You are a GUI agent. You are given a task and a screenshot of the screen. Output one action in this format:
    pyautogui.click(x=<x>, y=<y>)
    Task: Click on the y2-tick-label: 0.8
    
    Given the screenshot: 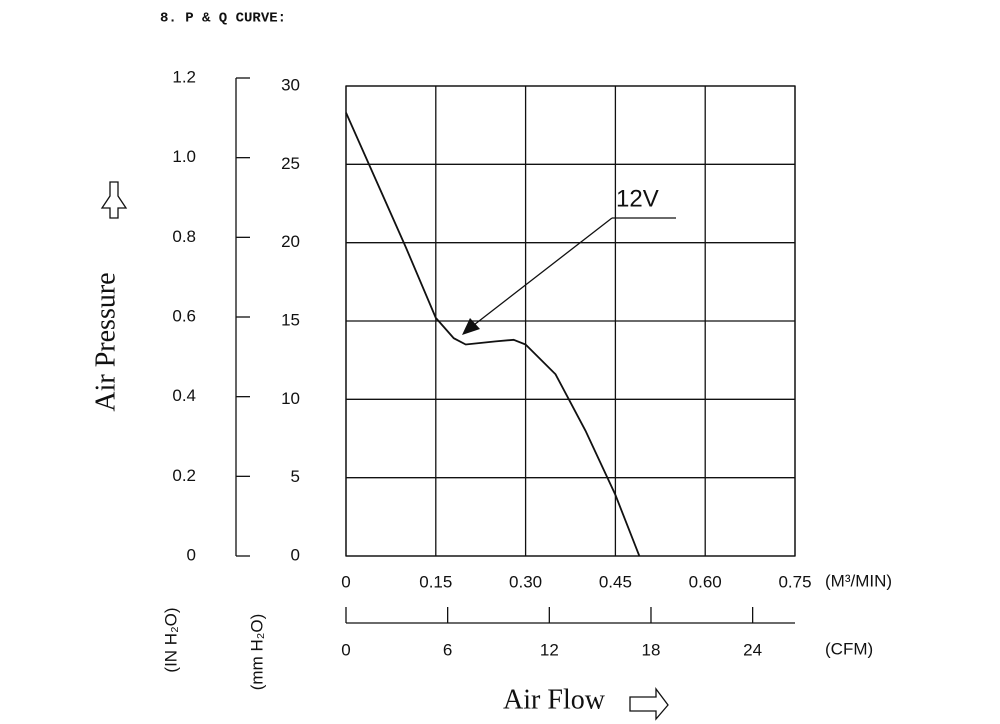 What is the action you would take?
    pyautogui.click(x=184, y=236)
    